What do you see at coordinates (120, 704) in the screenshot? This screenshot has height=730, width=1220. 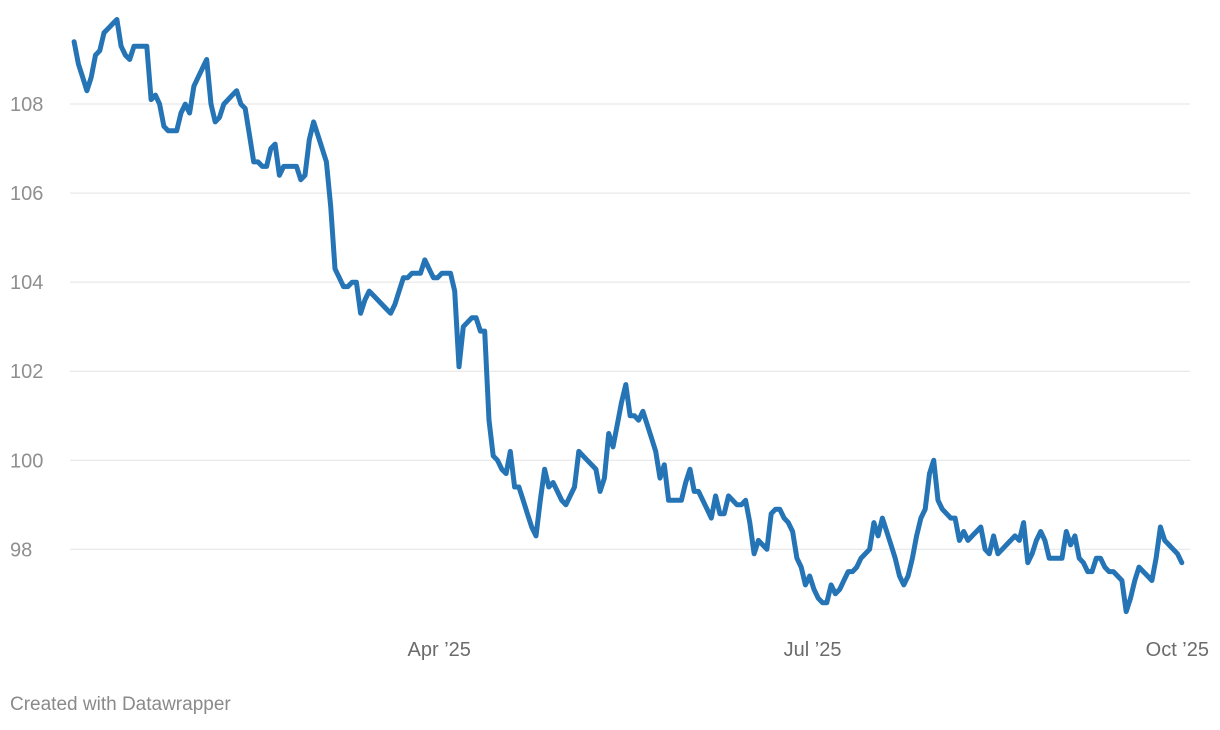 I see `credit-text: Created with Datawrapper` at bounding box center [120, 704].